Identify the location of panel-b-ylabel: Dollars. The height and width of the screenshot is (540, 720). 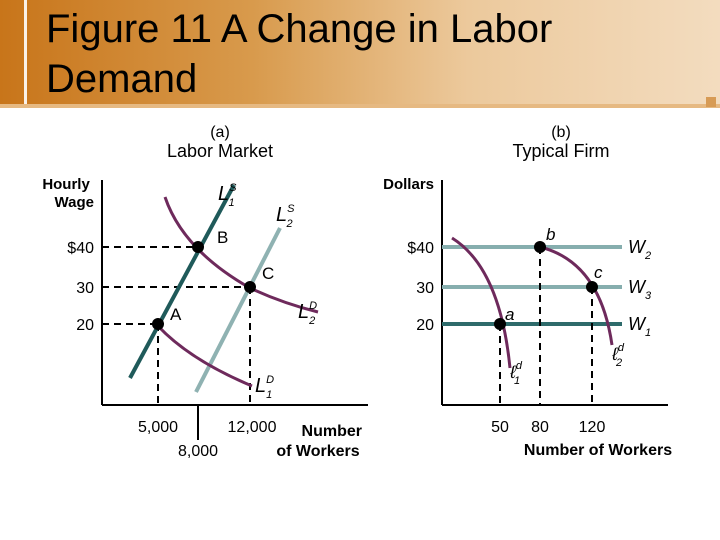
(408, 184).